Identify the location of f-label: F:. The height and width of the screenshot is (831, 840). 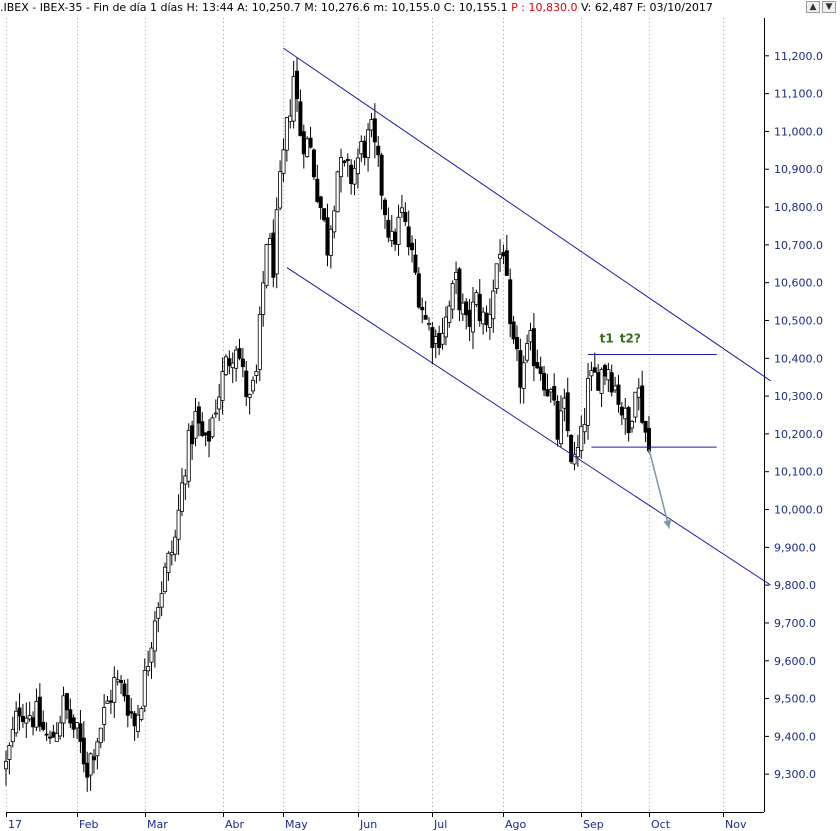
(641, 7).